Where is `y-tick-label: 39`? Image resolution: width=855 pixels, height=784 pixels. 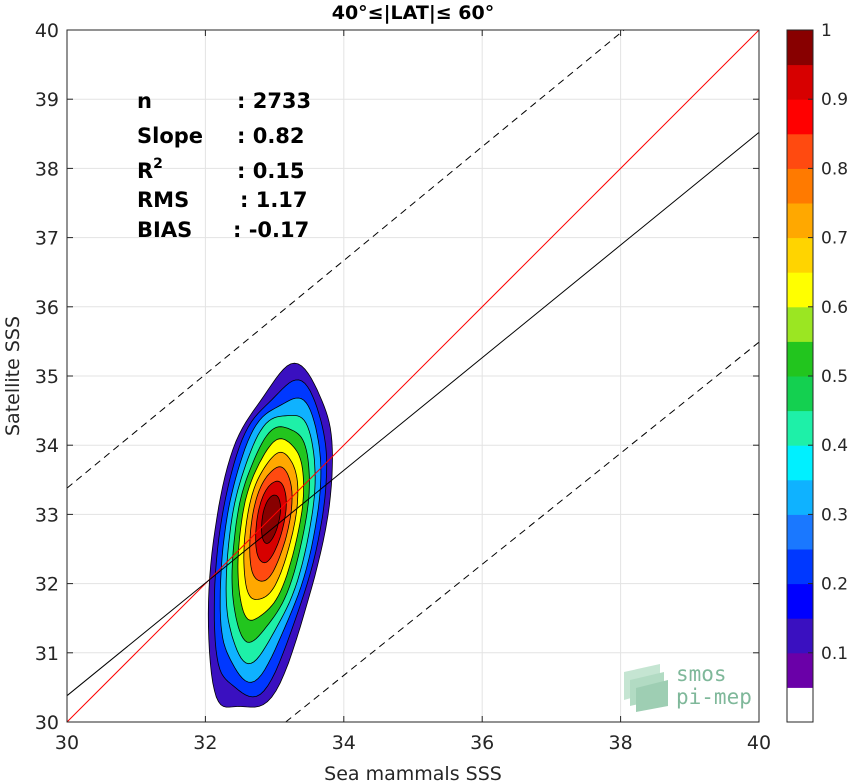 y-tick-label: 39 is located at coordinates (47, 100).